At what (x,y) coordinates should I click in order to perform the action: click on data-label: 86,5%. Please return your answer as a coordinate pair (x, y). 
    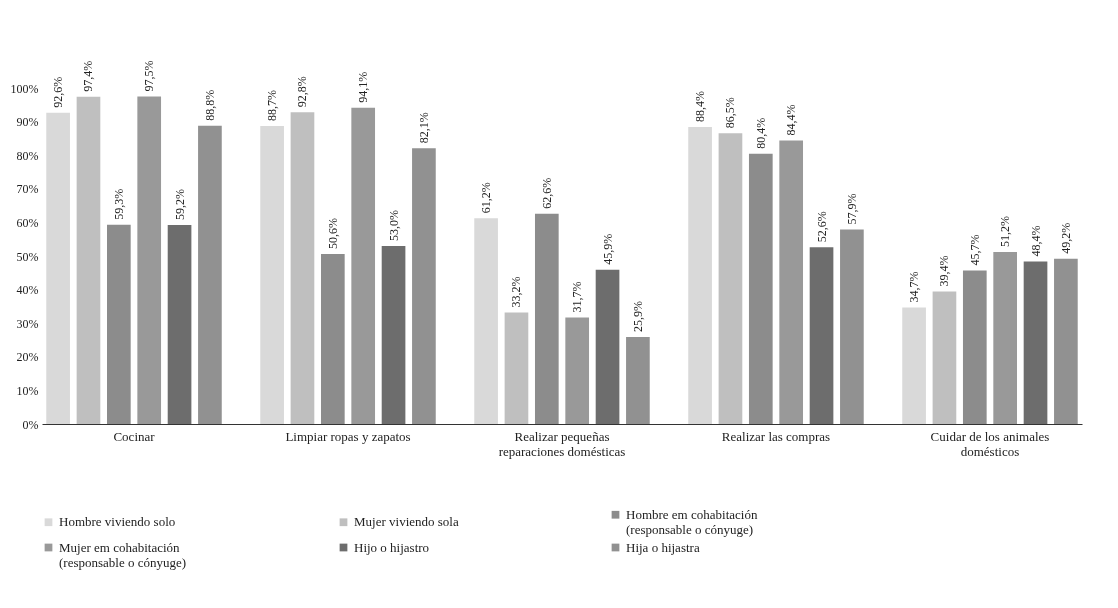
    Looking at the image, I should click on (730, 113).